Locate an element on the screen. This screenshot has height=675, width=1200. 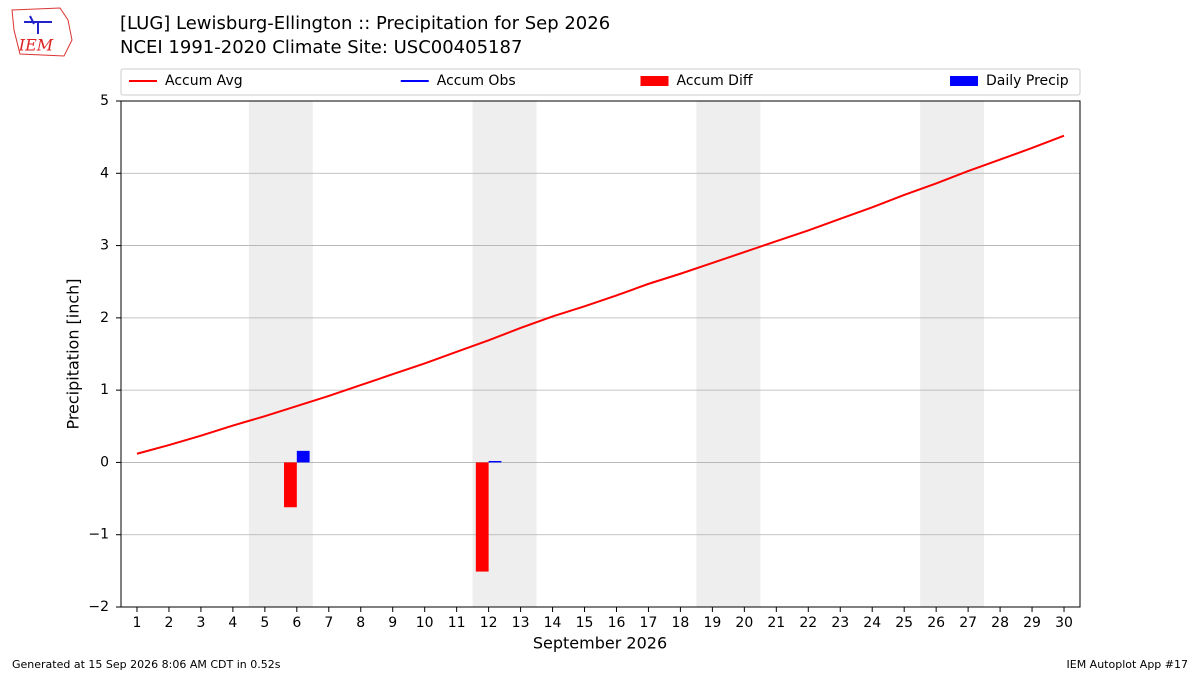
y-axis-label: Precipitation [inch] is located at coordinates (73, 353).